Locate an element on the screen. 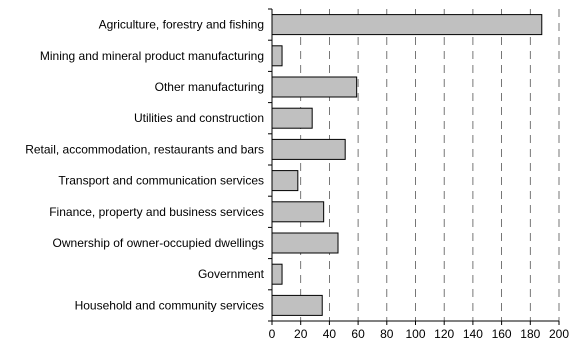 This screenshot has height=345, width=573. x-tick-label-200: 200 is located at coordinates (559, 334).